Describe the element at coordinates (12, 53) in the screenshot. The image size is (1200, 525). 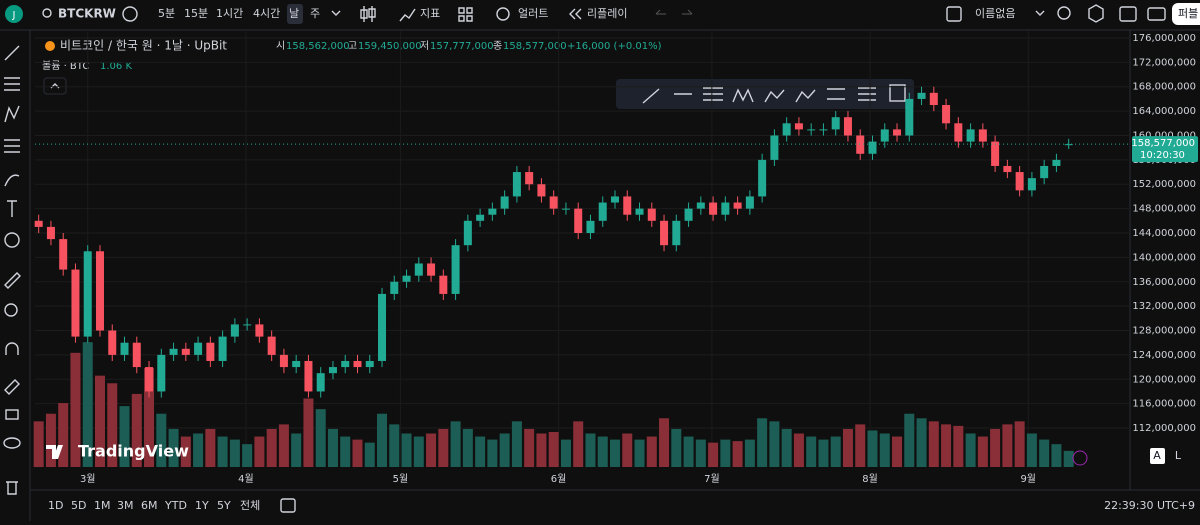
I see `trend-line-tool` at that location.